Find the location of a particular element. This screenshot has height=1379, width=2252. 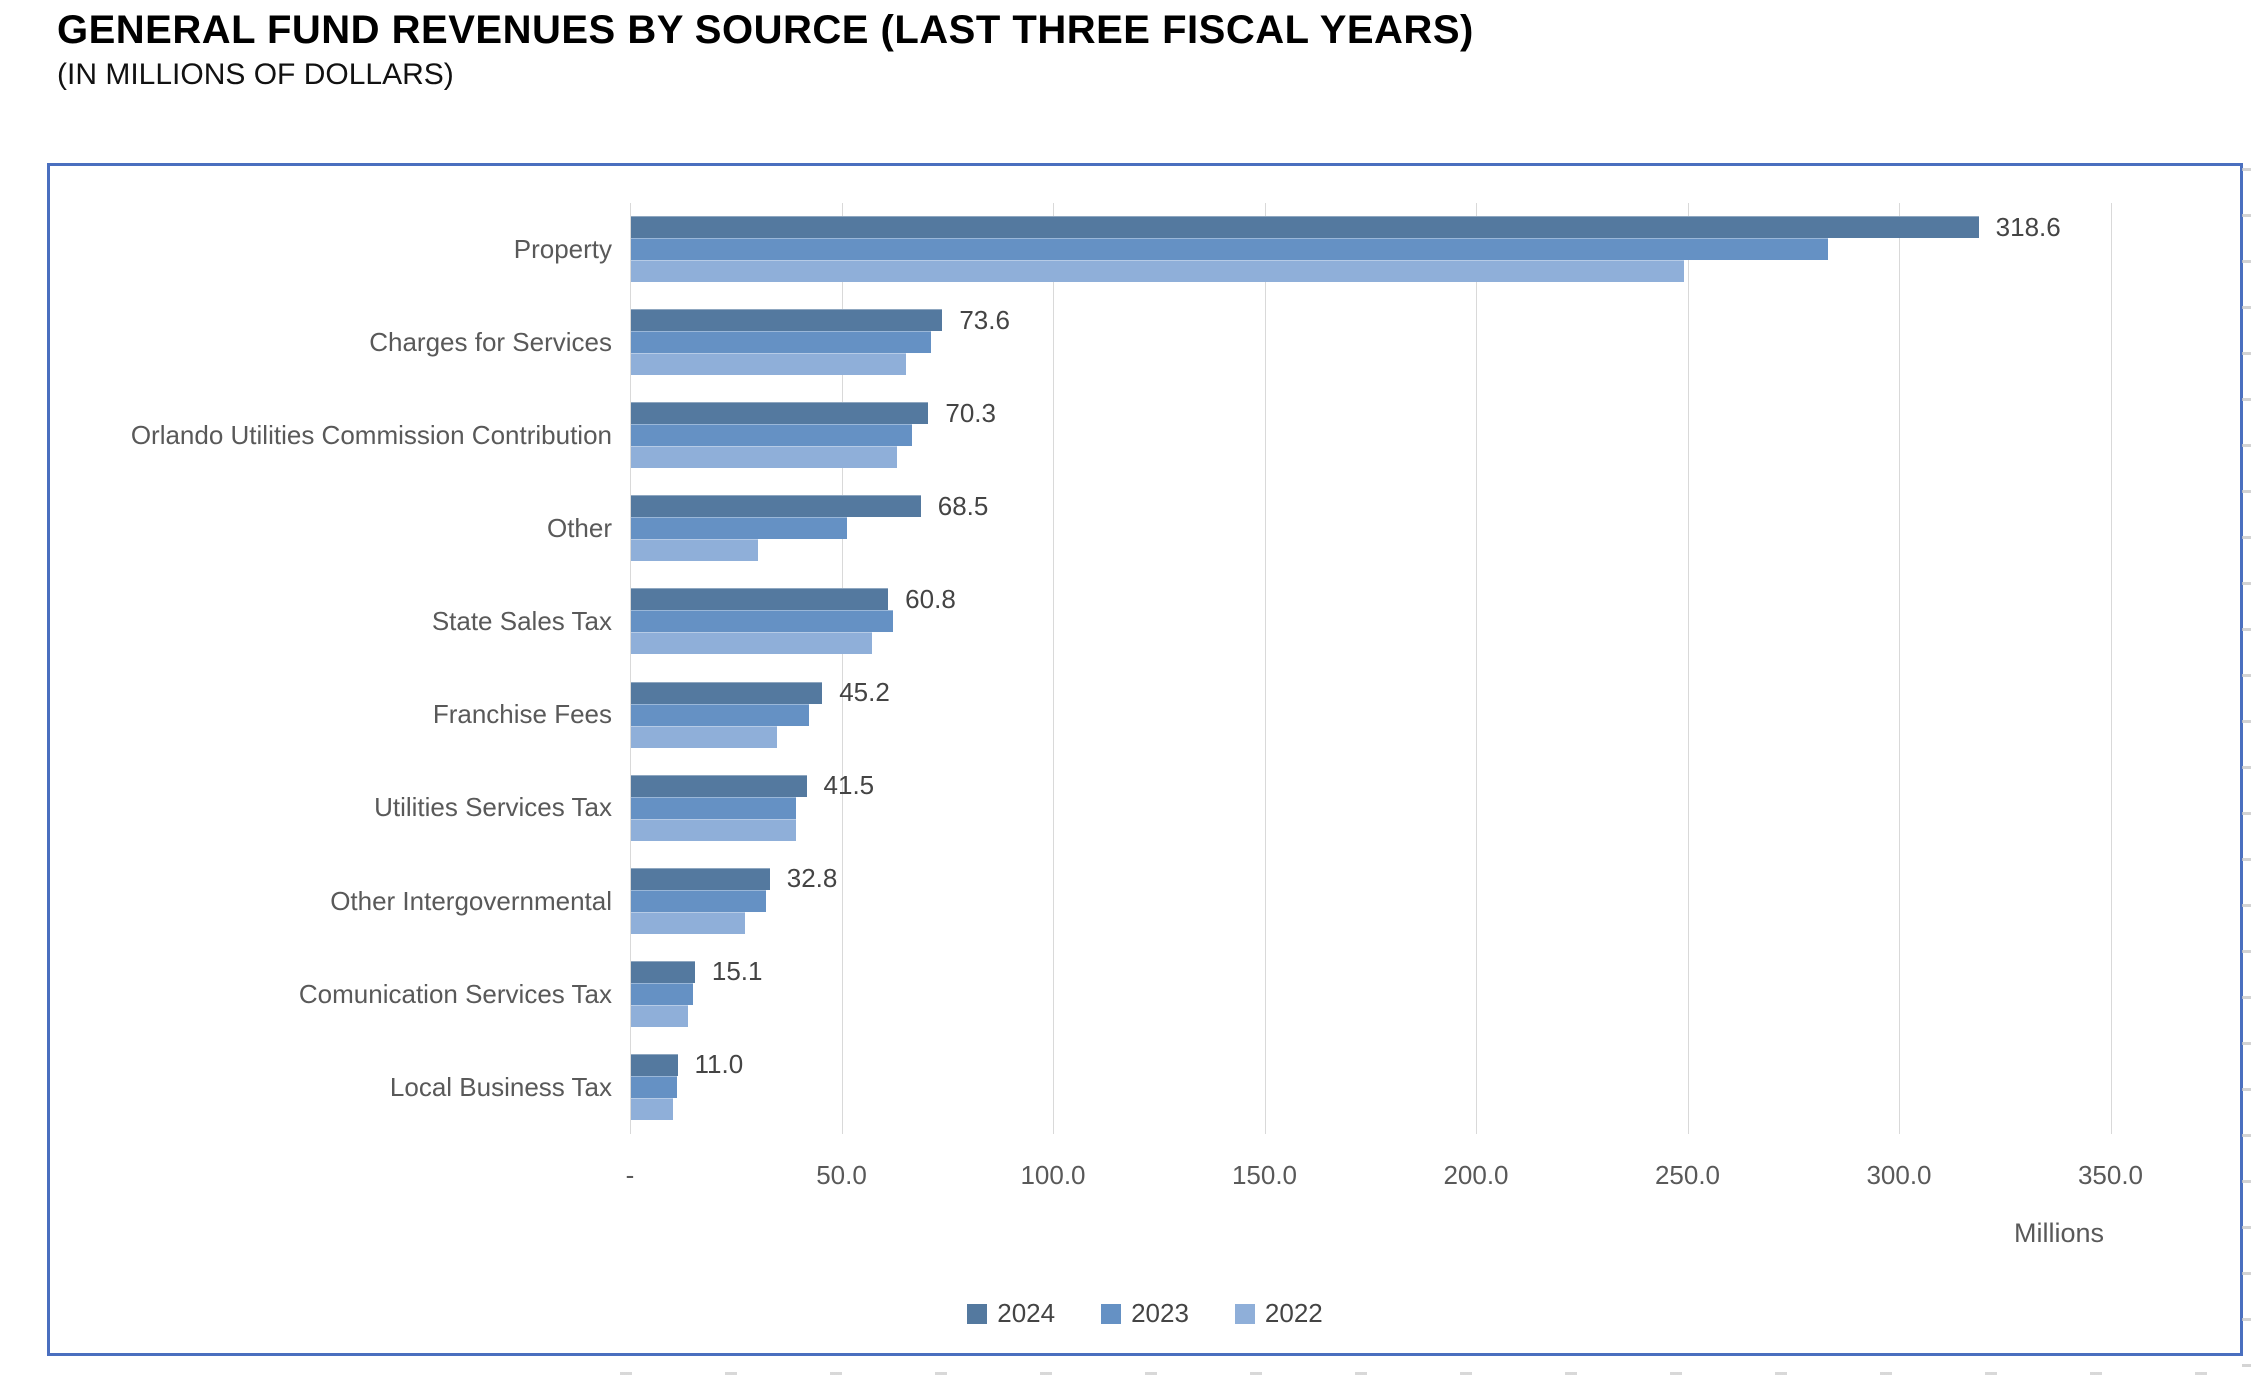

category-label: Other is located at coordinates (579, 528).